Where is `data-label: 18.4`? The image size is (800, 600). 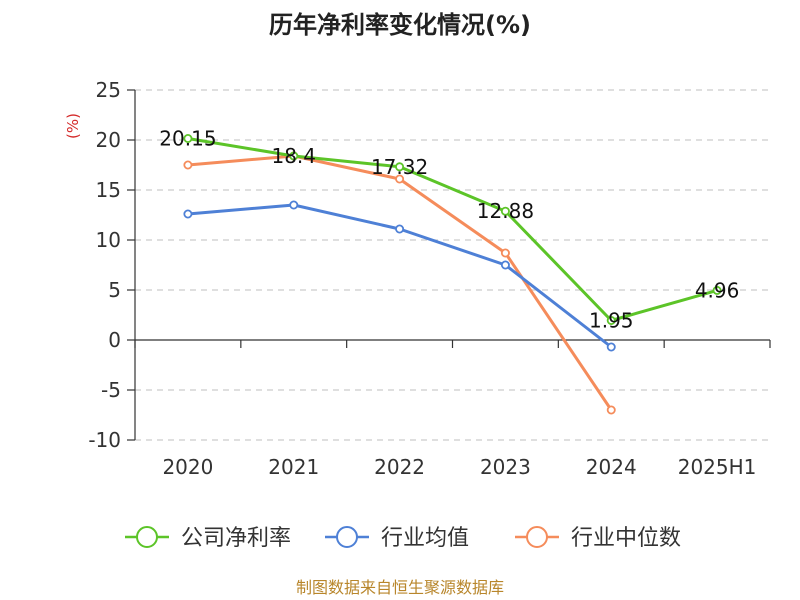
data-label: 18.4 is located at coordinates (293, 156).